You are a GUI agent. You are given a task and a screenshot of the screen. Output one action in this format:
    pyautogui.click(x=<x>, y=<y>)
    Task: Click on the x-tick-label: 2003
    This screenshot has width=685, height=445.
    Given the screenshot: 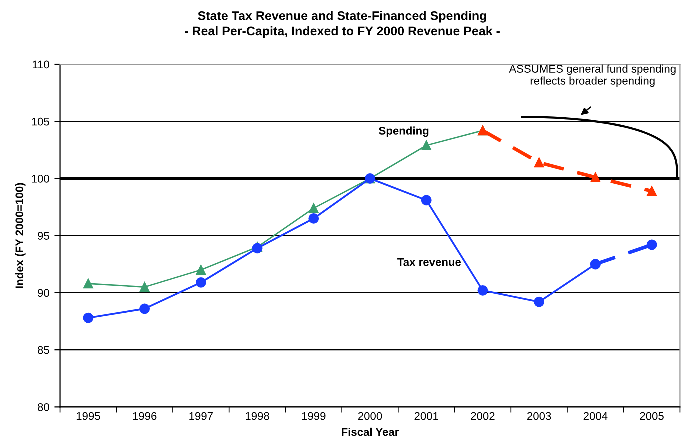 What is the action you would take?
    pyautogui.click(x=540, y=416)
    